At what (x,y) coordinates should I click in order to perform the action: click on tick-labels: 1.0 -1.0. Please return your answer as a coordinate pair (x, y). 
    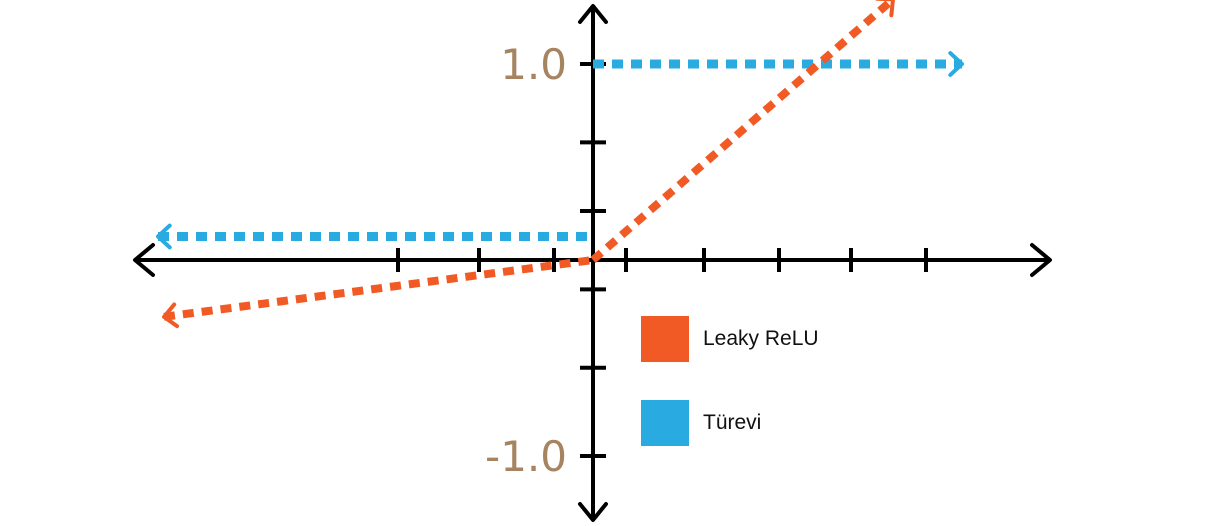
    Looking at the image, I should click on (526, 260).